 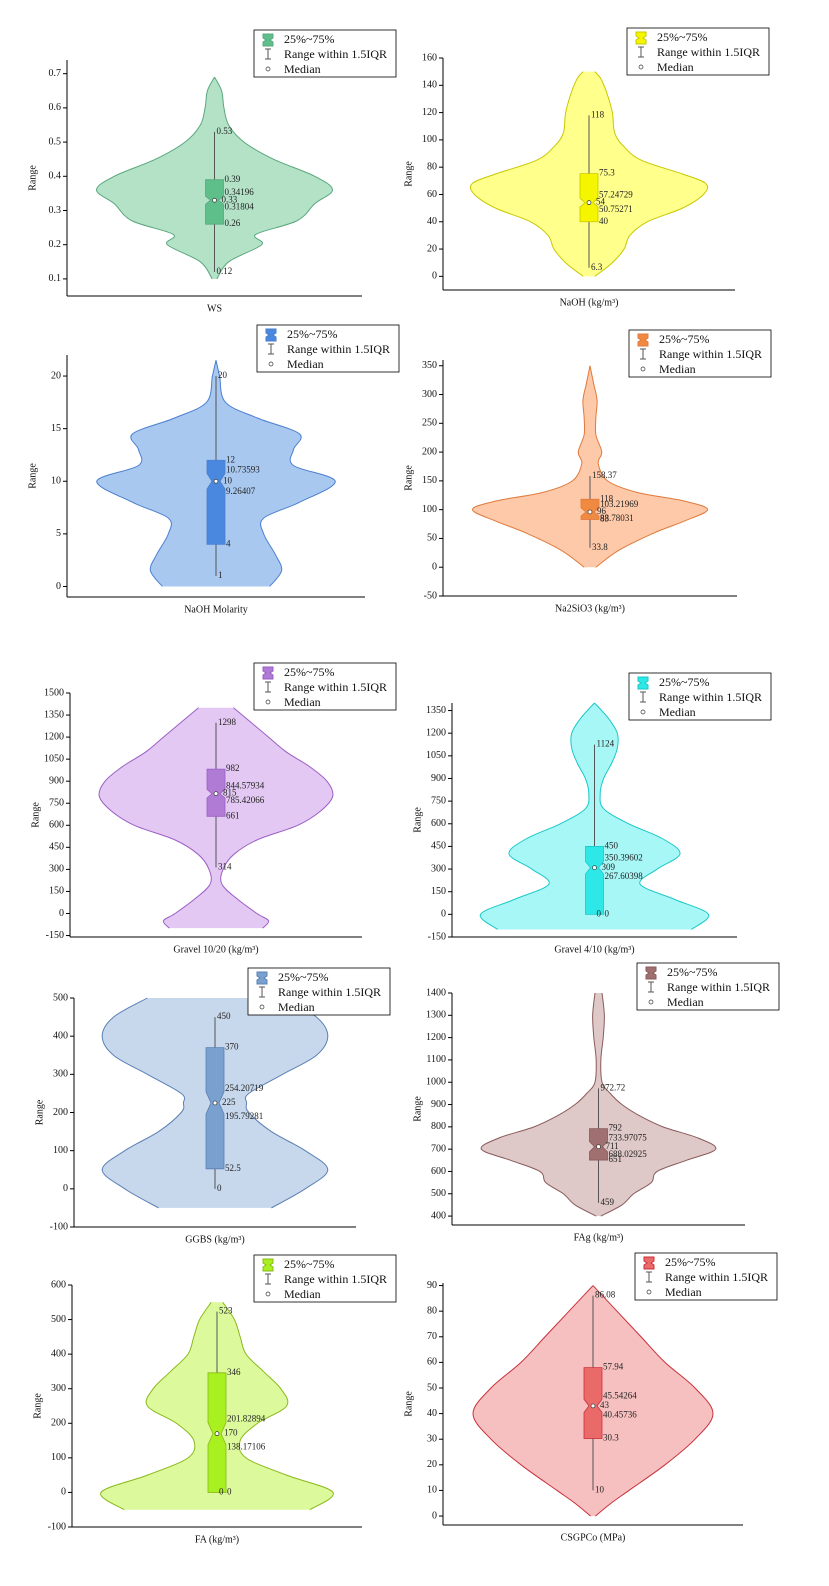 I want to click on y-tick-label: 1000, so click(x=436, y=1082).